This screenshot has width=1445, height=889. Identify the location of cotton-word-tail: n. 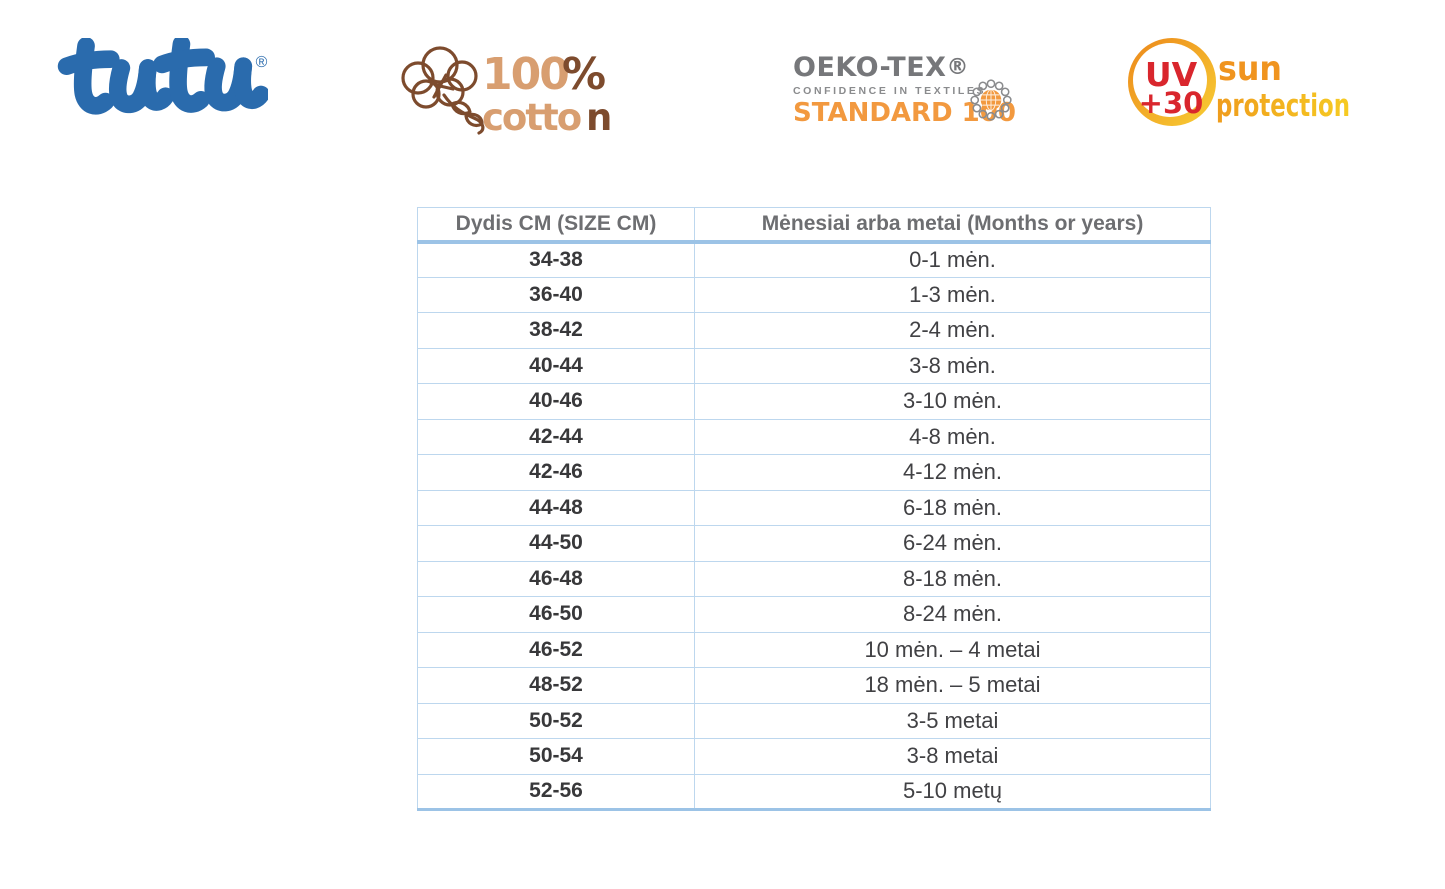
(599, 116).